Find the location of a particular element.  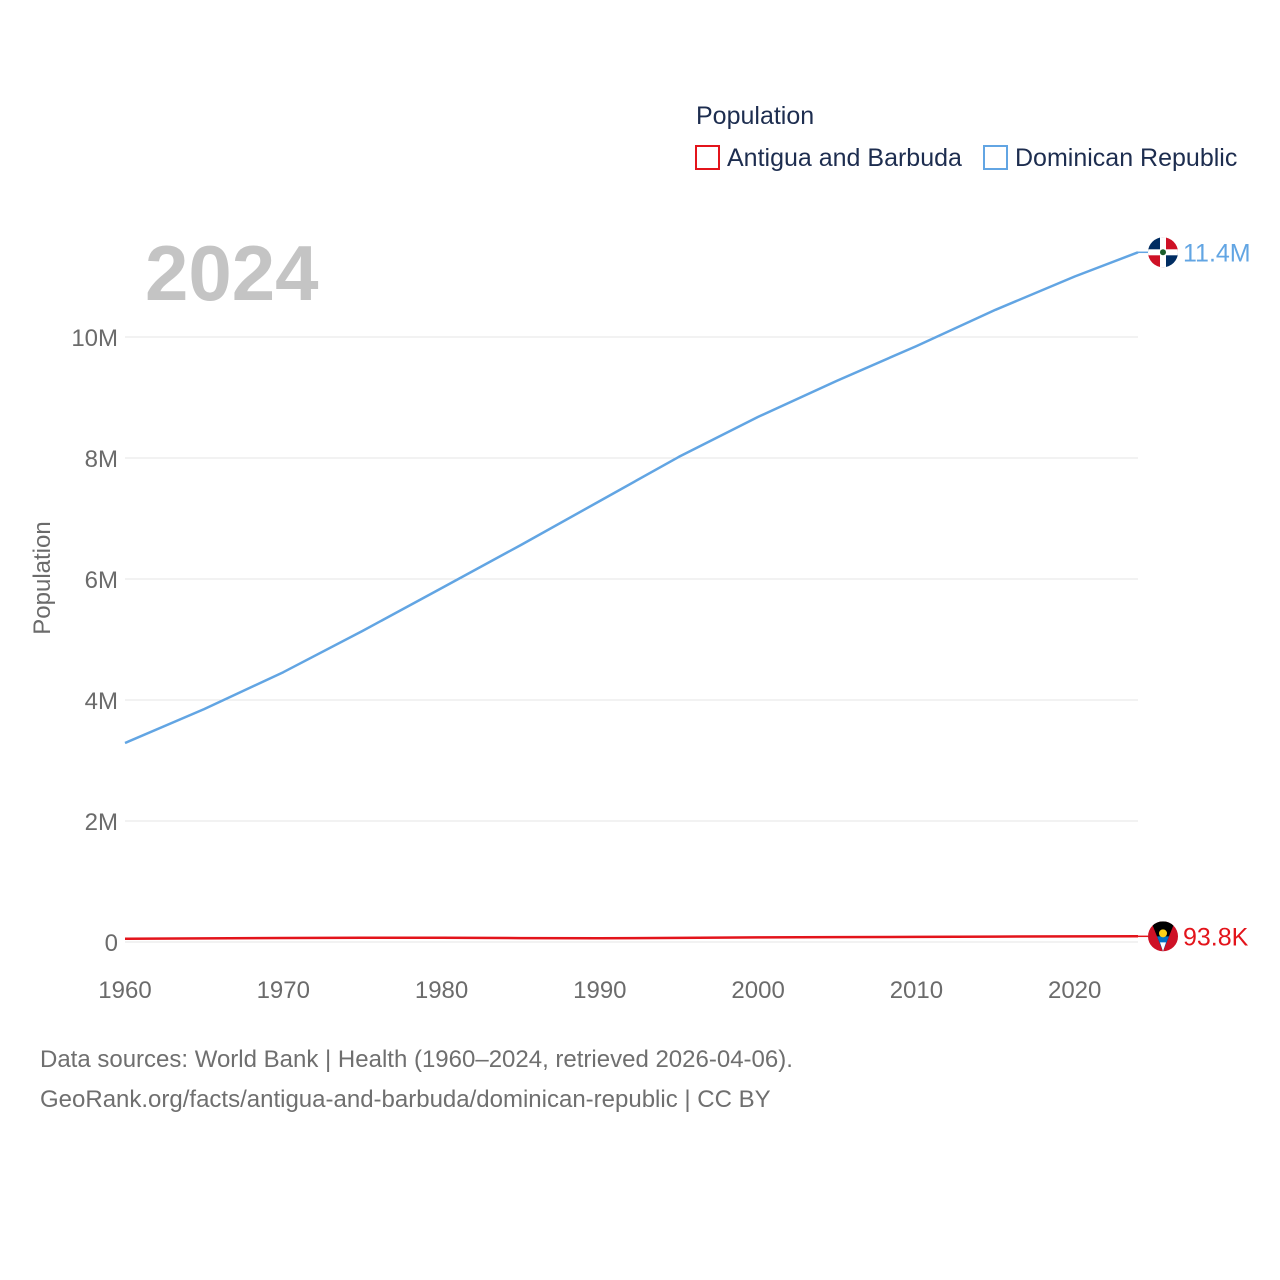

x-tick-label: 1990 is located at coordinates (599, 990).